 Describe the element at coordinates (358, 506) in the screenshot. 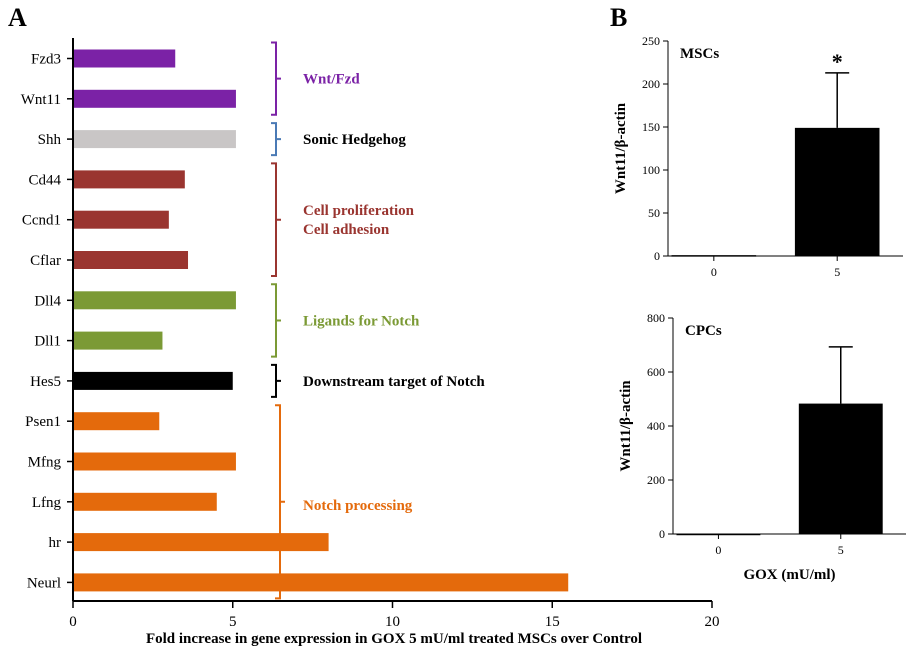

I see `group-label-5: Notch processing` at that location.